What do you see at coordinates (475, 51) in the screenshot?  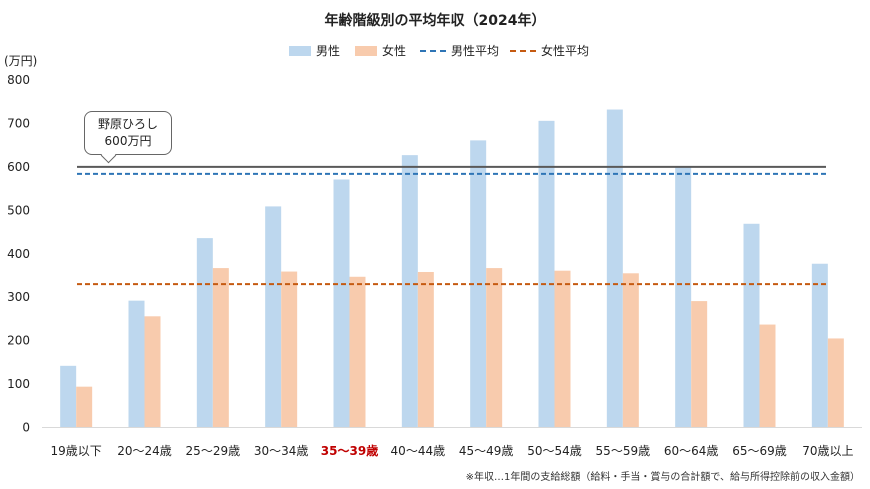 I see `legend-label-male-average: 男性平均` at bounding box center [475, 51].